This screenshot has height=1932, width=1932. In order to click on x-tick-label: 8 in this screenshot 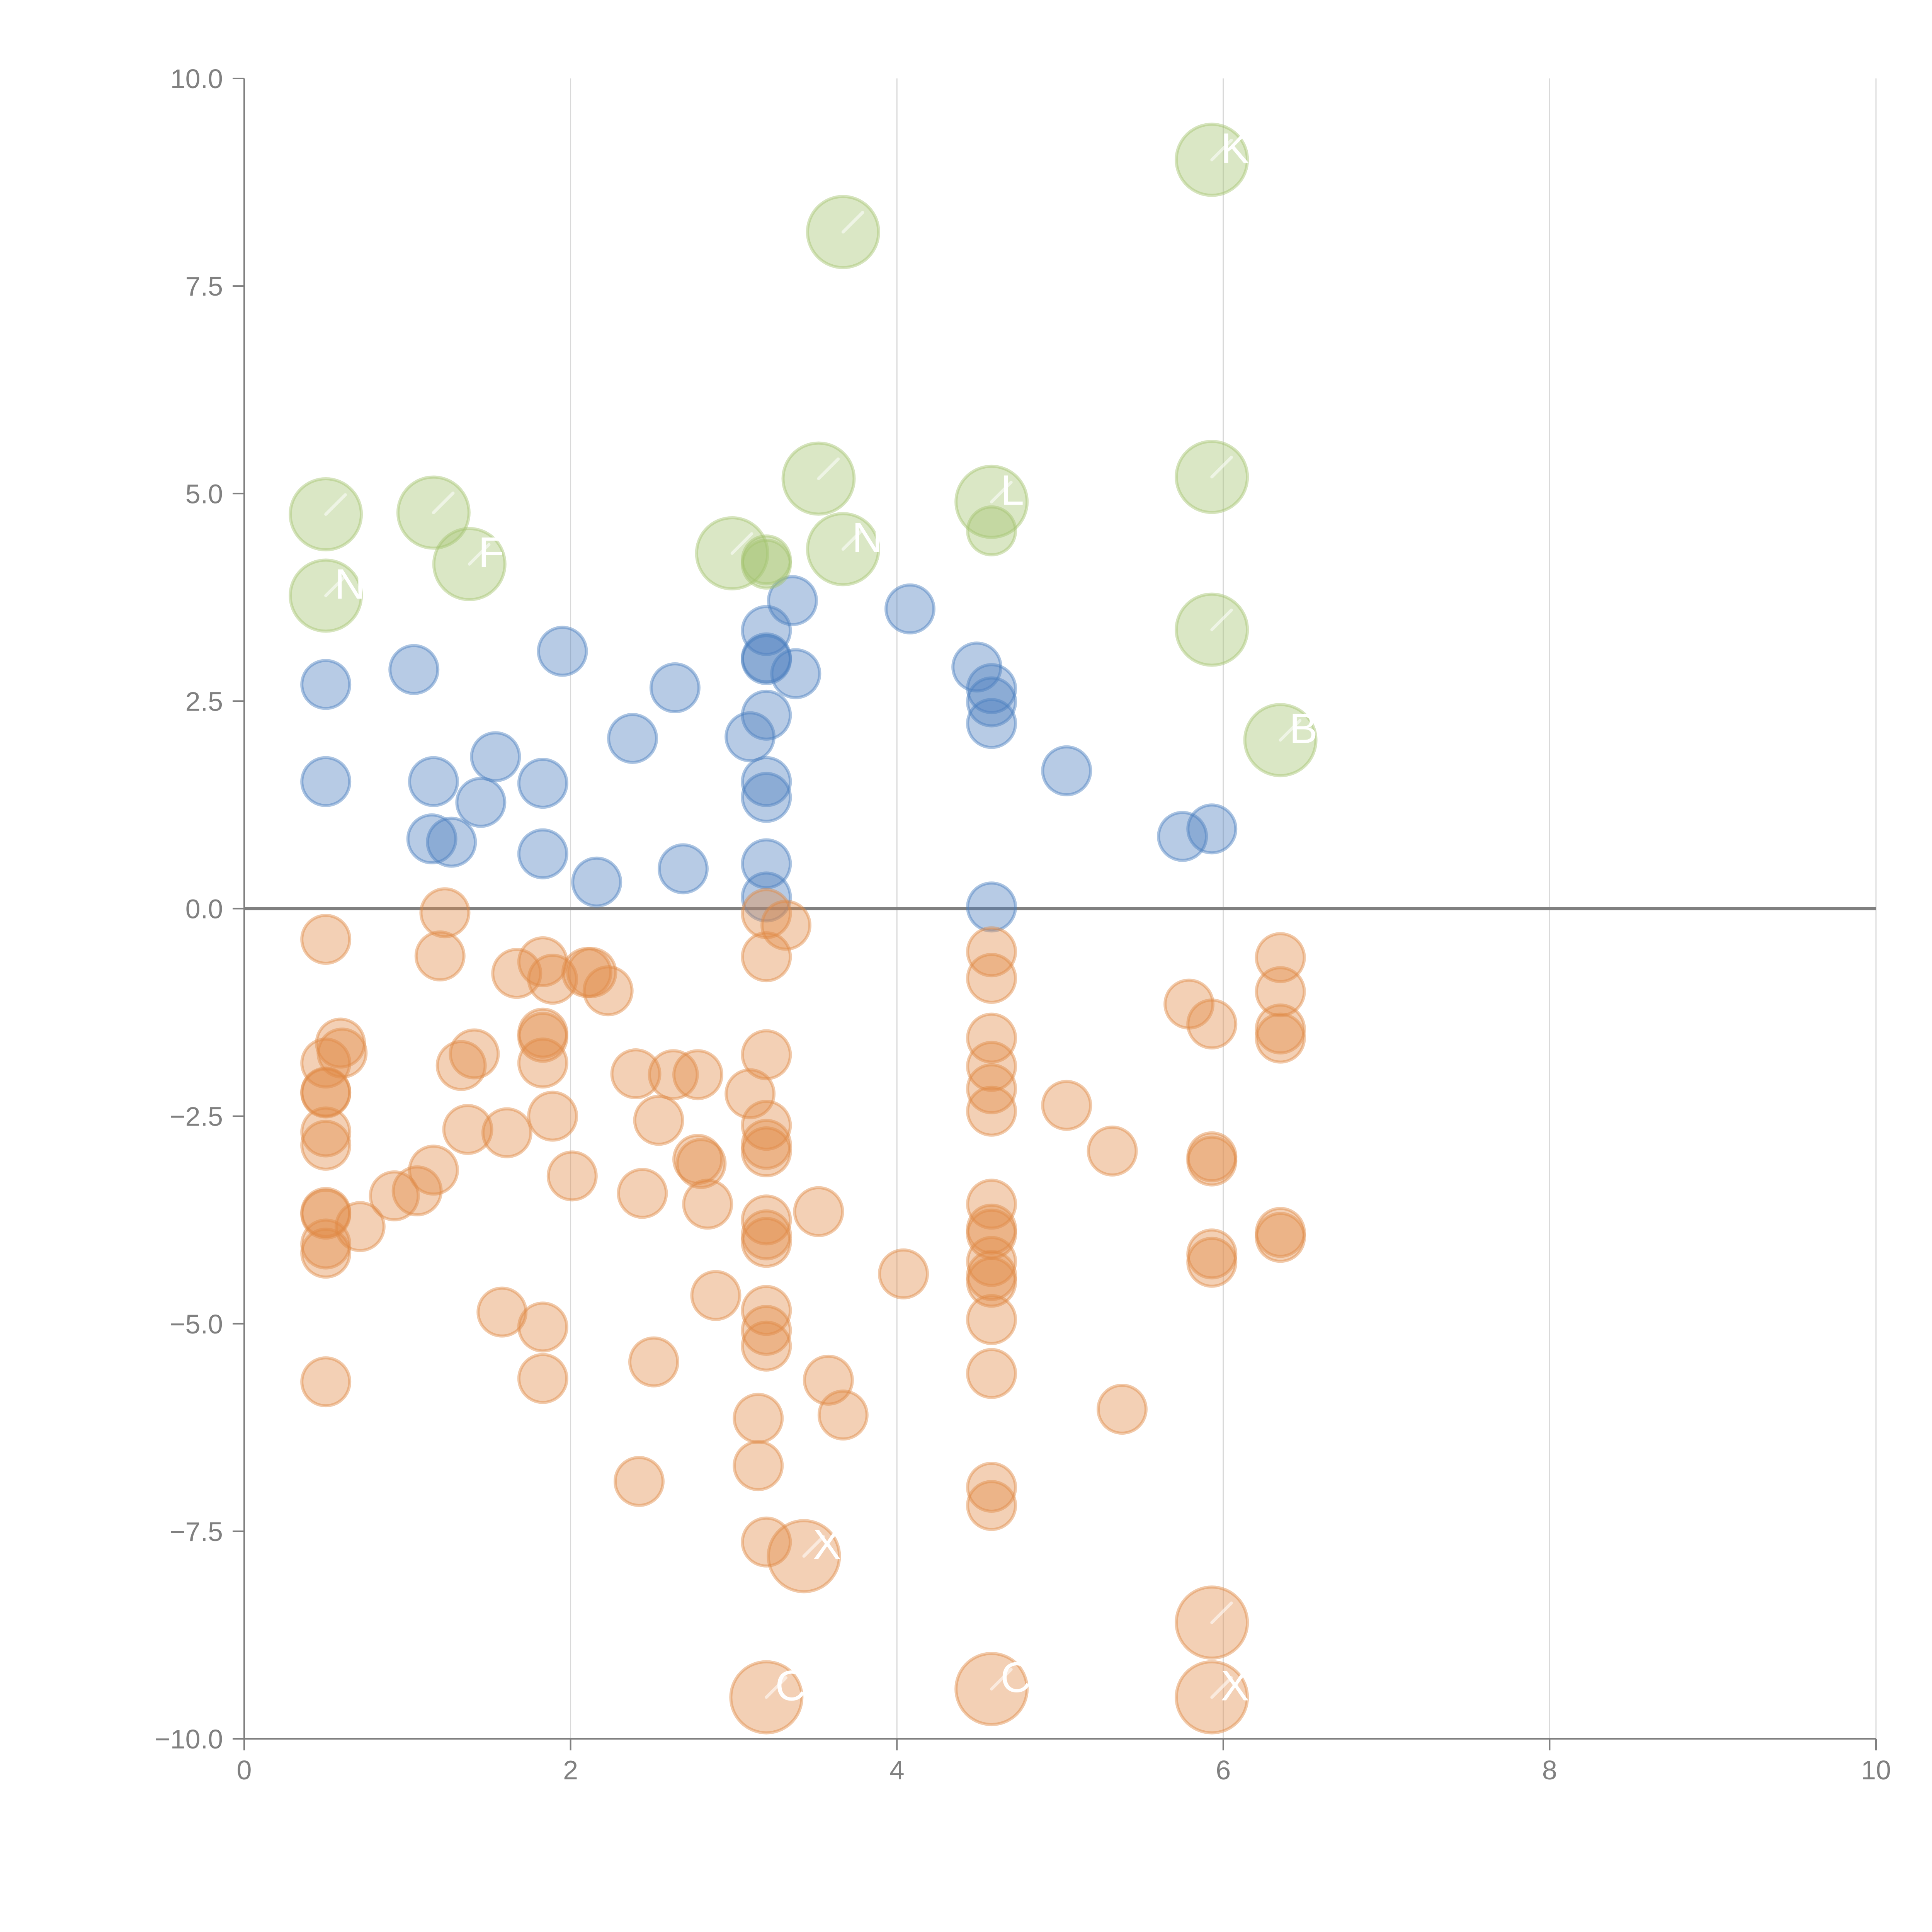, I will do `click(1549, 1770)`.